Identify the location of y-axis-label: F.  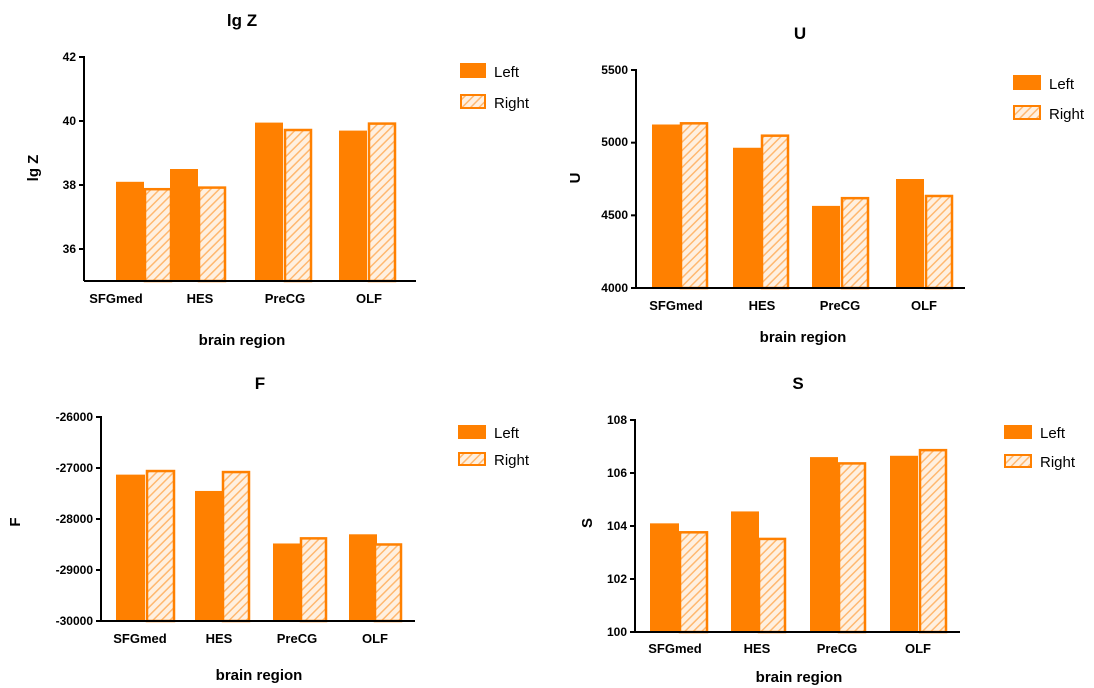
(15, 521).